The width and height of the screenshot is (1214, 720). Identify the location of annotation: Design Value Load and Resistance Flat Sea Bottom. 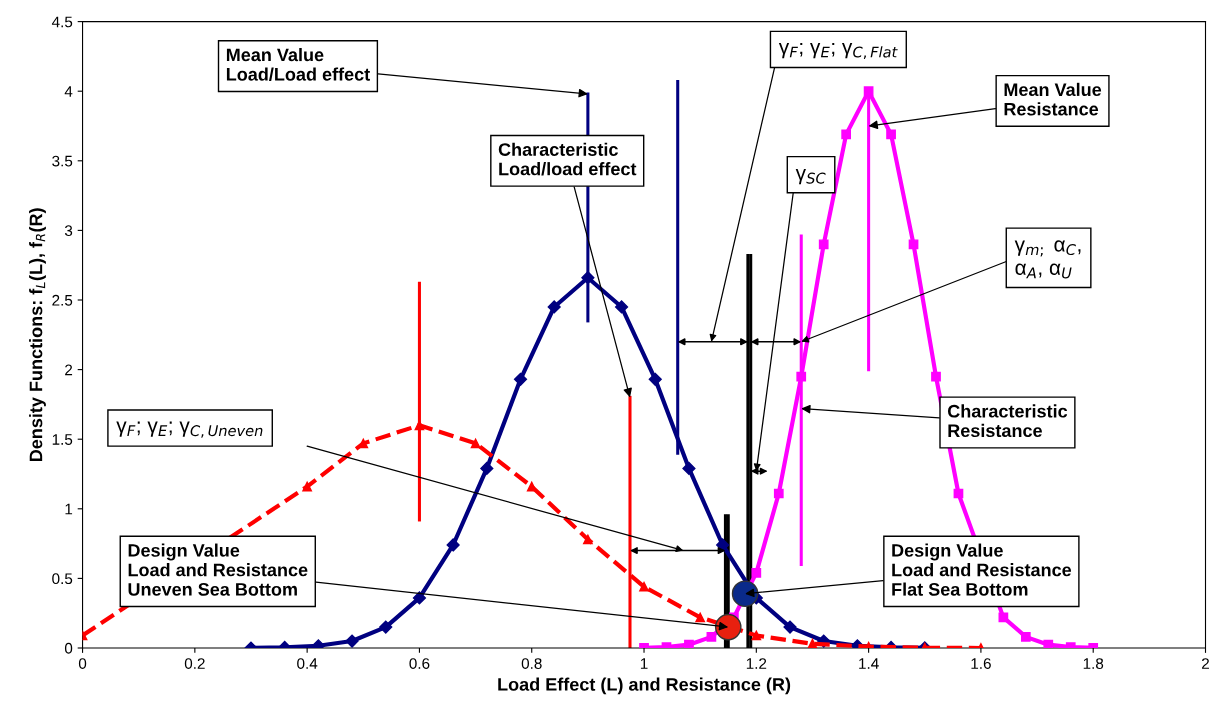
(982, 569).